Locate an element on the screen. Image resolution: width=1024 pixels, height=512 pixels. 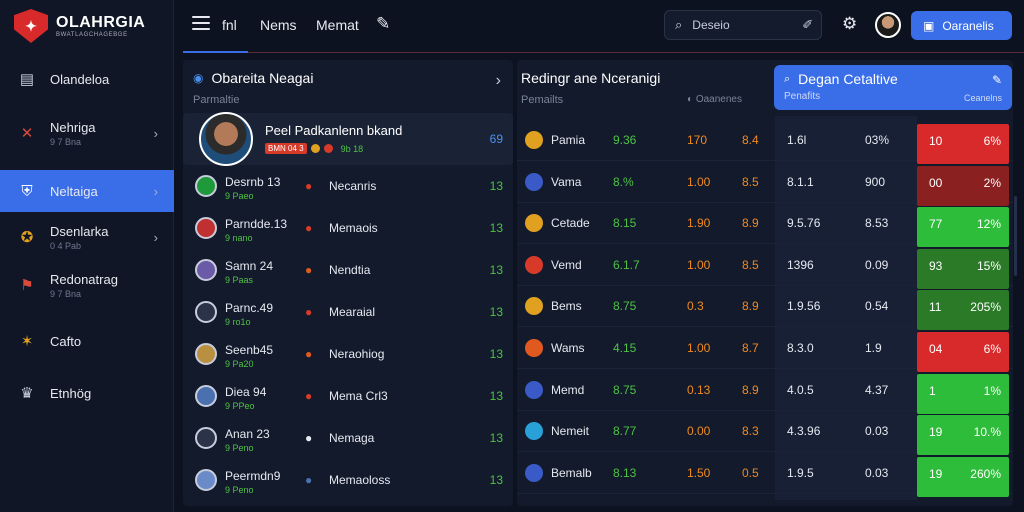
sidebar-item: ▤ Olandeloa is located at coordinates (87, 79).